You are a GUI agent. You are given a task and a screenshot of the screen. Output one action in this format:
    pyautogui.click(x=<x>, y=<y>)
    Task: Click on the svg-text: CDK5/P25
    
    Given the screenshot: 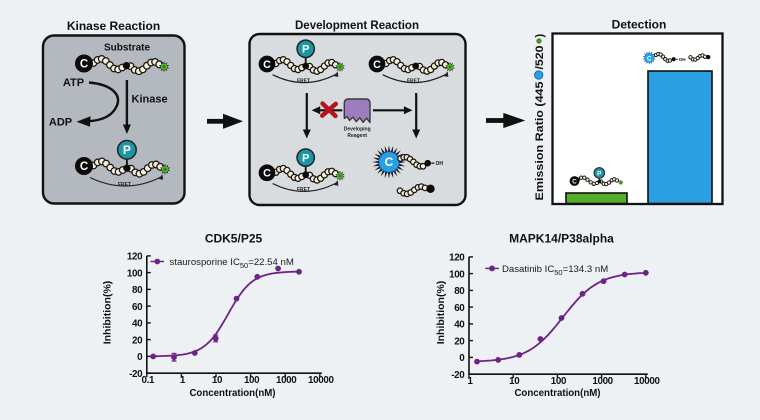 What is the action you would take?
    pyautogui.click(x=234, y=239)
    